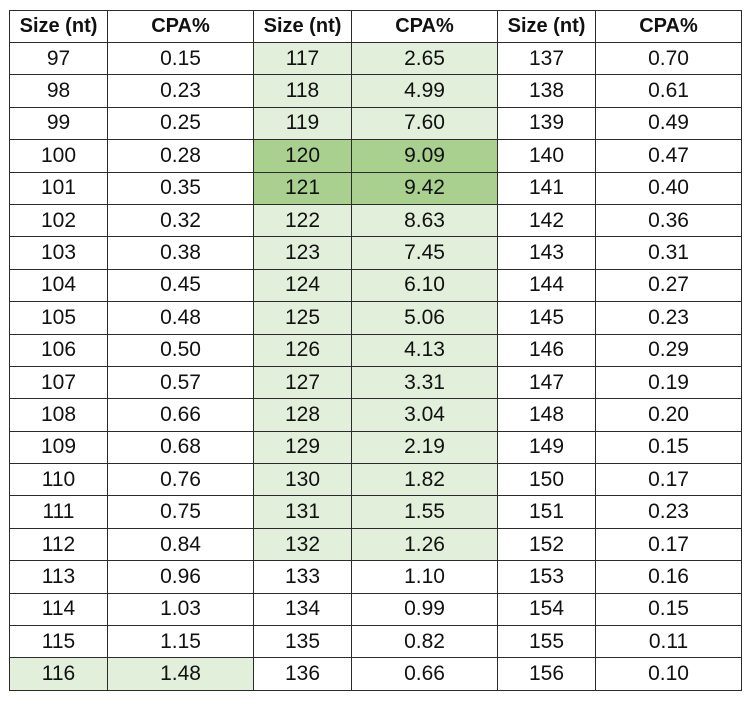 This screenshot has width=750, height=704. What do you see at coordinates (375, 58) in the screenshot?
I see `table-row: 97 0.15 117 2.65 137 0.70` at bounding box center [375, 58].